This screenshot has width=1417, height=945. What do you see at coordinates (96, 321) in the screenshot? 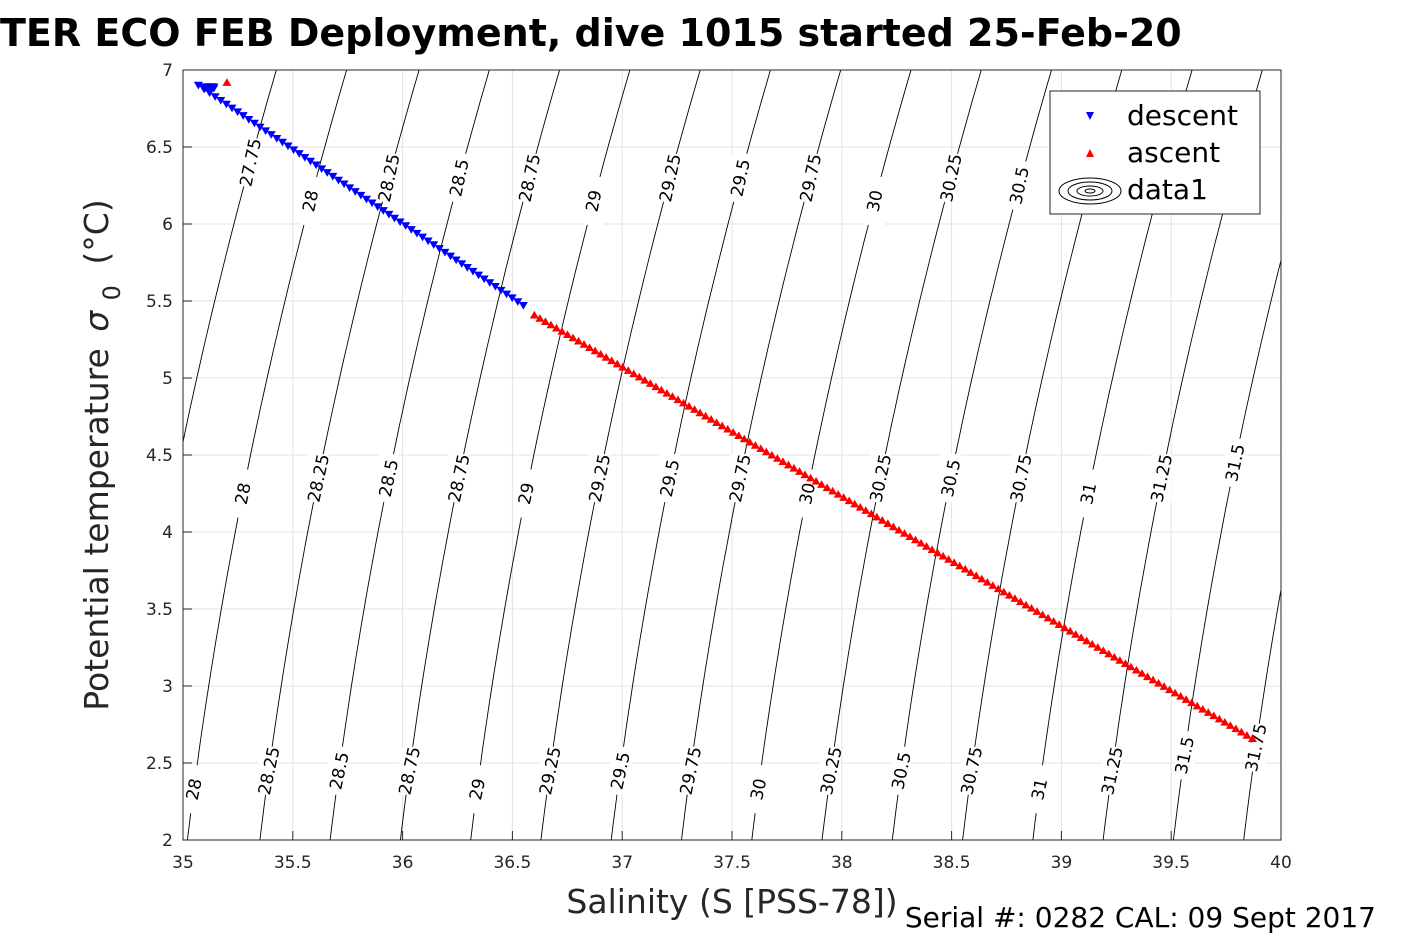
I see `y-axis-label-symbol: σ` at bounding box center [96, 321].